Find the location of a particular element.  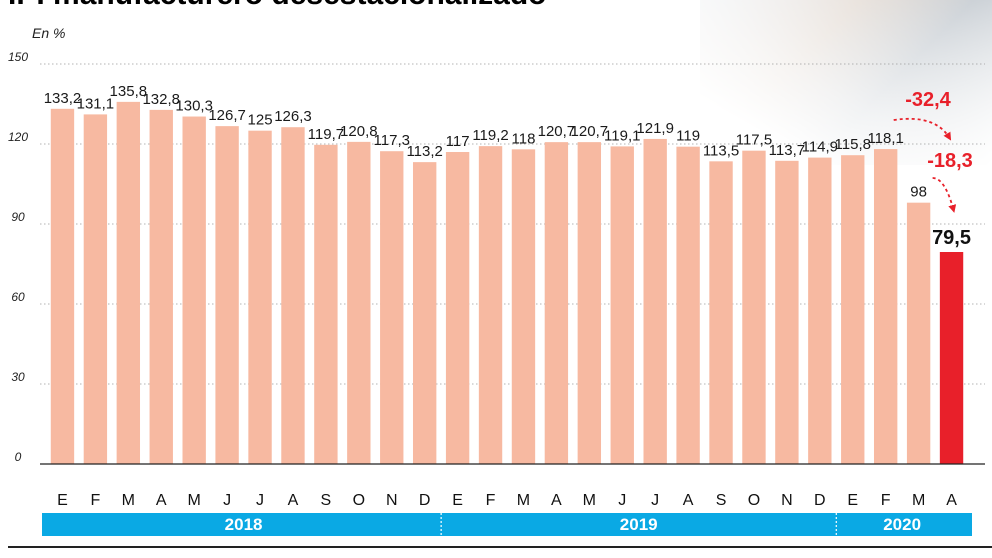

data-label: 119 is located at coordinates (688, 136).